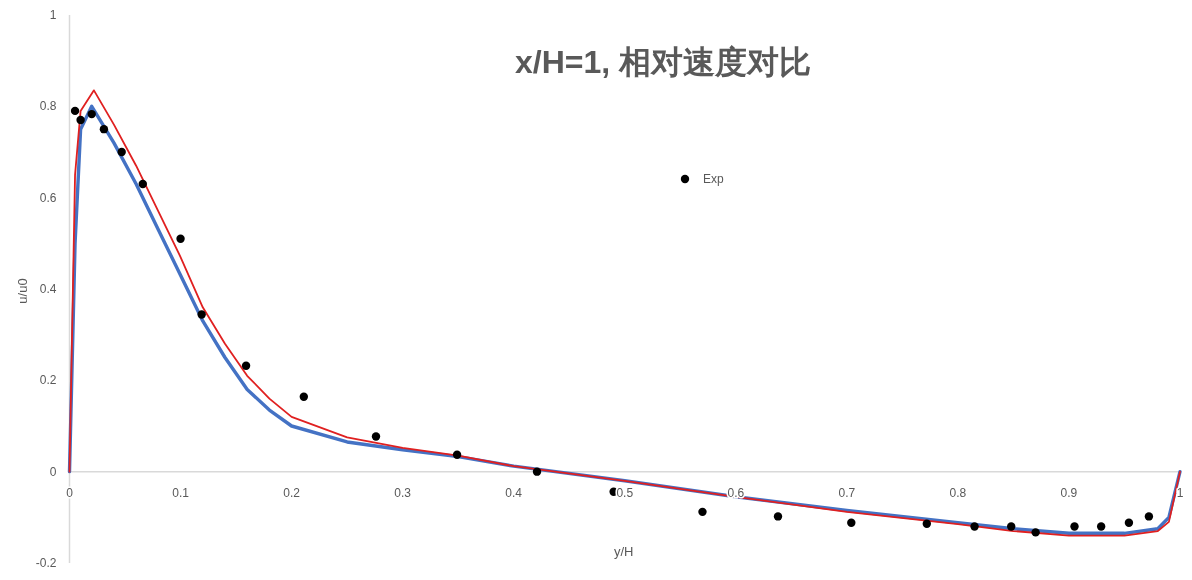  What do you see at coordinates (1069, 492) in the screenshot?
I see `x-tick-label: 0.9` at bounding box center [1069, 492].